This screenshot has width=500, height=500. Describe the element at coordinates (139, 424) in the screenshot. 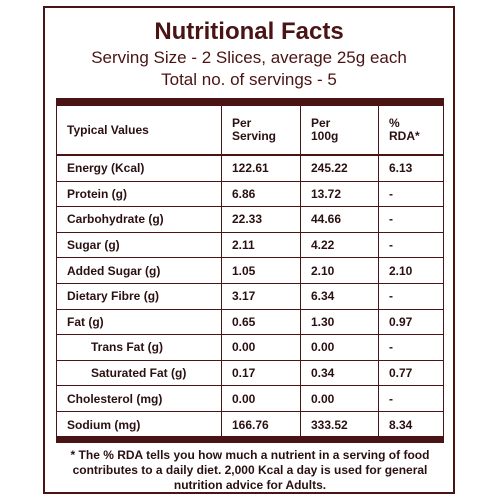

I see `nutrient-name: Sodium (mg)` at that location.